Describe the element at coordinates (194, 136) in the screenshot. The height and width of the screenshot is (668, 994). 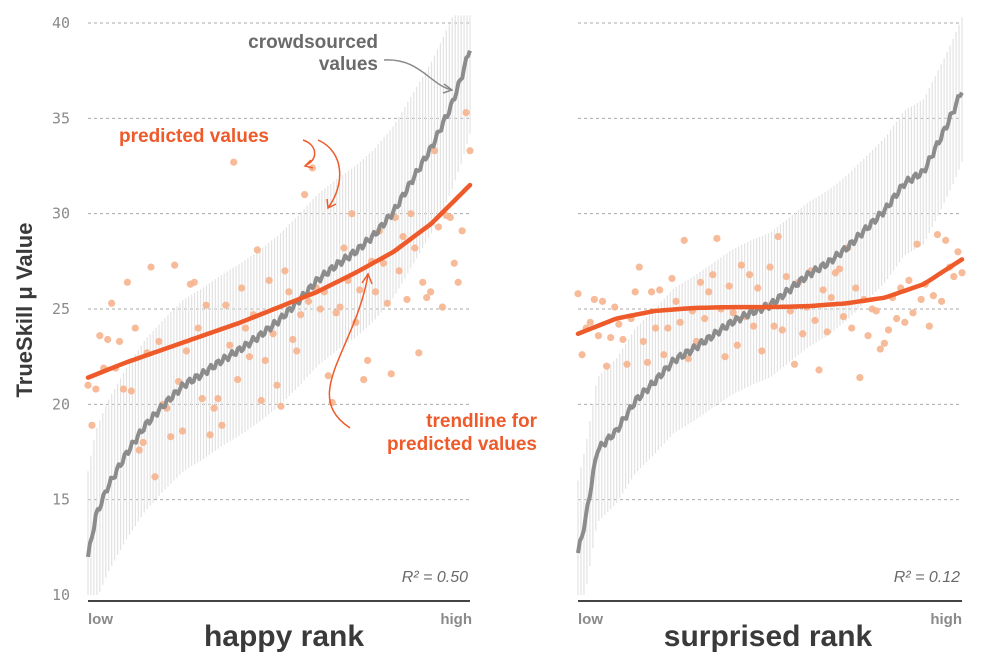
I see `annotation-predicted-values: predicted values` at that location.